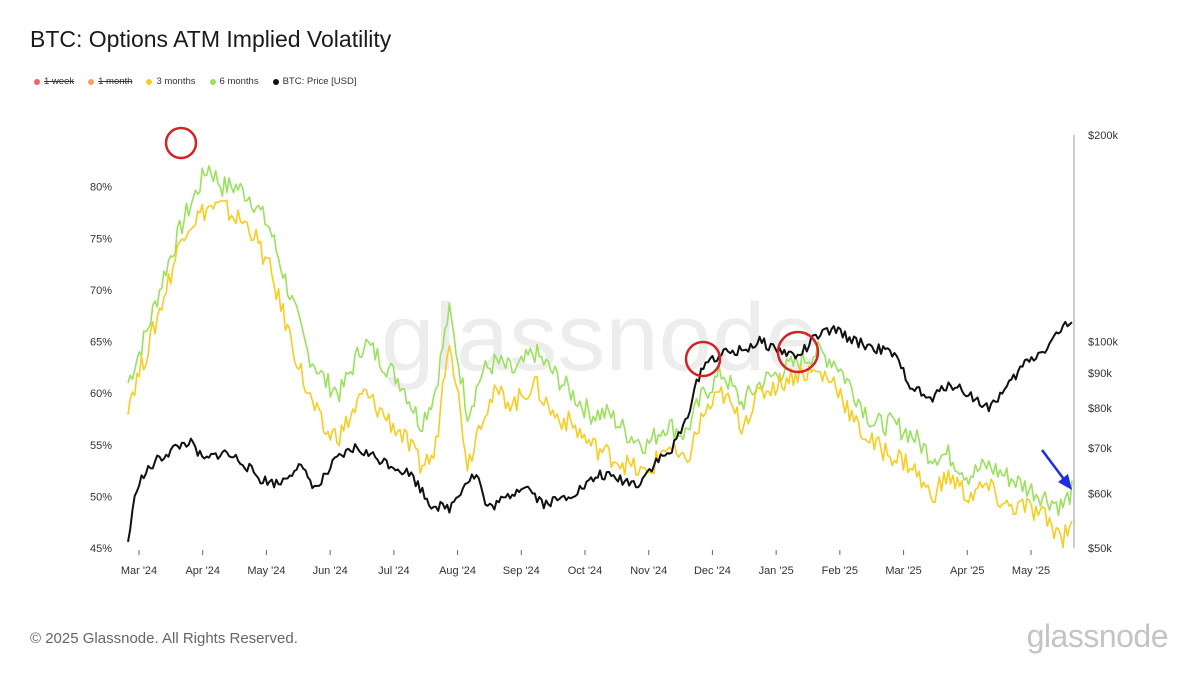 Image resolution: width=1200 pixels, height=675 pixels. I want to click on legend-label: BTC: Price [USD], so click(319, 81).